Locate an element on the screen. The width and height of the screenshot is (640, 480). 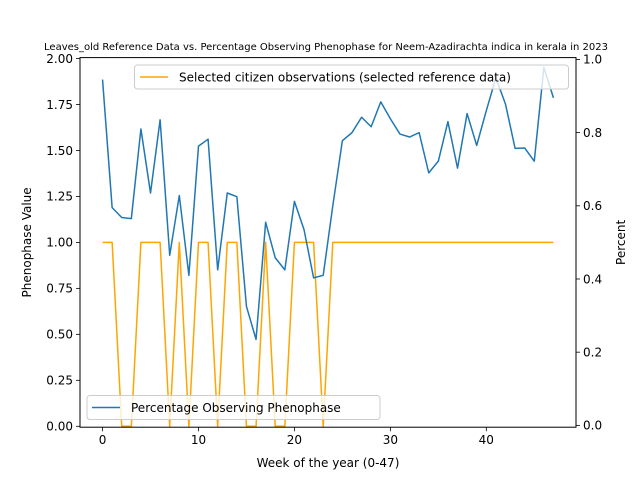
y-left-tick-label: 1.25 is located at coordinates (59, 197).